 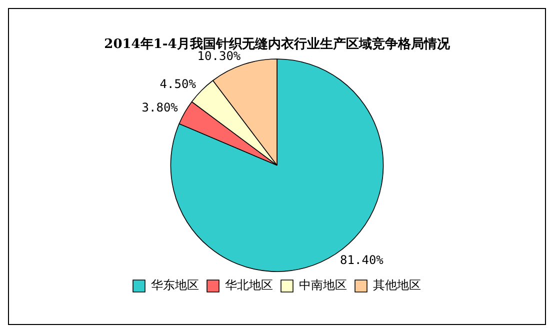 What do you see at coordinates (160, 107) in the screenshot?
I see `data-label: 3.80%` at bounding box center [160, 107].